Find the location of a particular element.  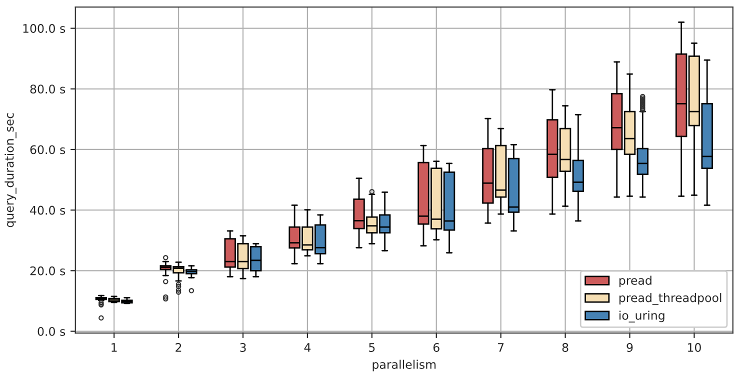

x-tick-label: 9 is located at coordinates (629, 347).